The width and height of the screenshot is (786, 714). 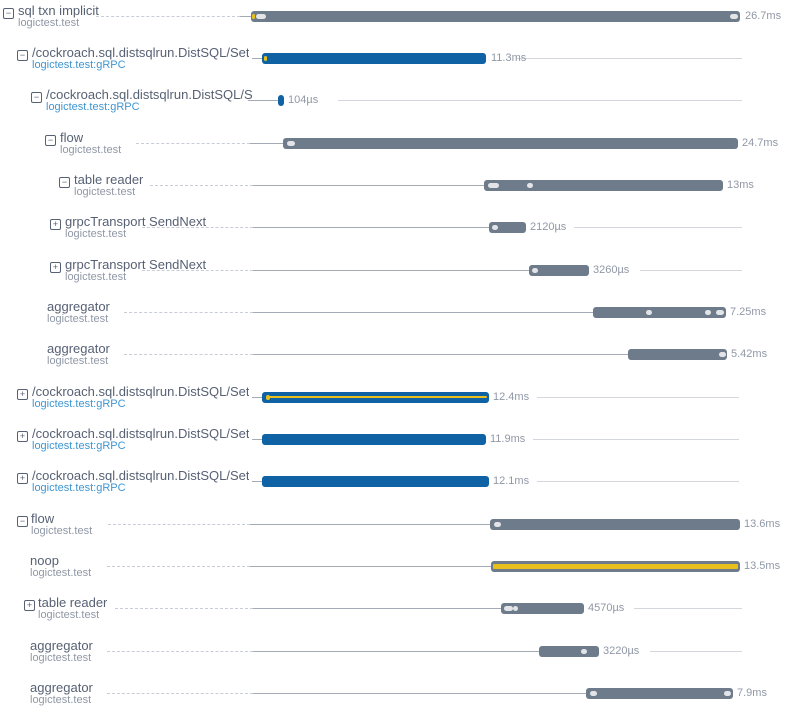 What do you see at coordinates (393, 363) in the screenshot?
I see `span-row: aggregator logictest.test 5.42ms` at bounding box center [393, 363].